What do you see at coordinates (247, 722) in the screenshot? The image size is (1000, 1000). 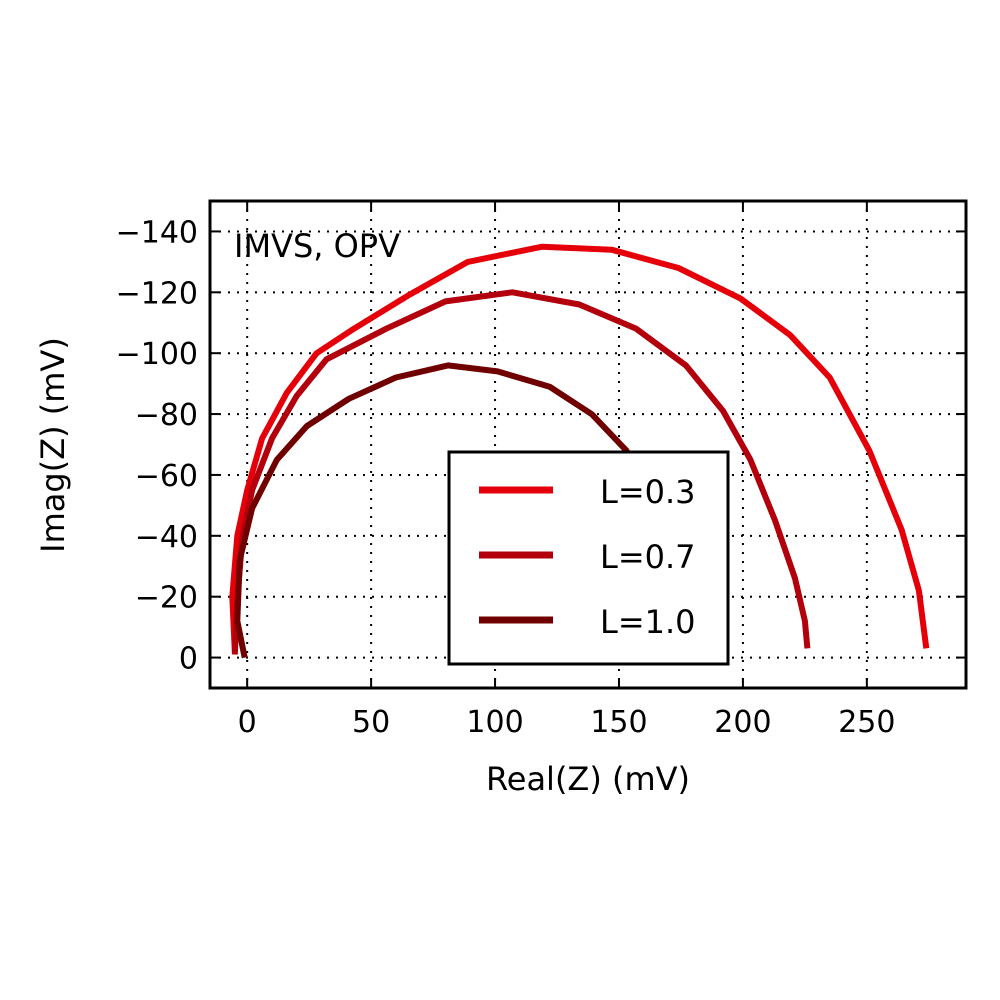 I see `x-tick-label: 0` at bounding box center [247, 722].